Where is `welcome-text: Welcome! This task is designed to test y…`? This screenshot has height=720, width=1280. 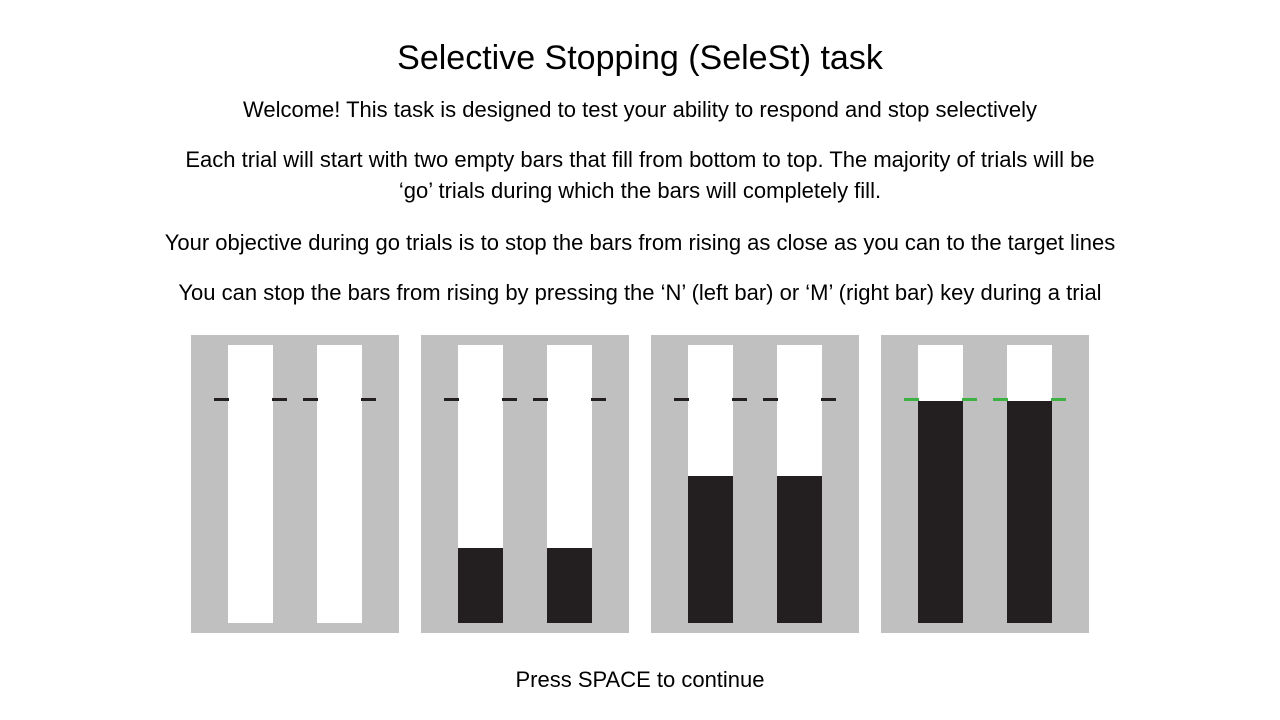 welcome-text: Welcome! This task is designed to test y… is located at coordinates (640, 109).